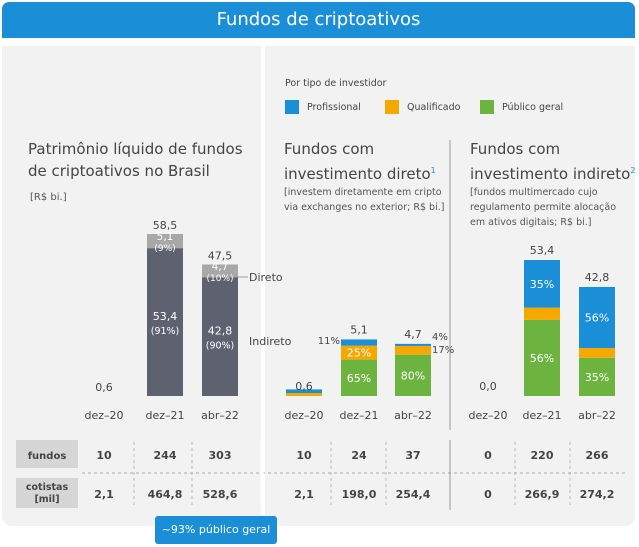 The width and height of the screenshot is (639, 547). I want to click on table-fundos-7: 220, so click(542, 455).